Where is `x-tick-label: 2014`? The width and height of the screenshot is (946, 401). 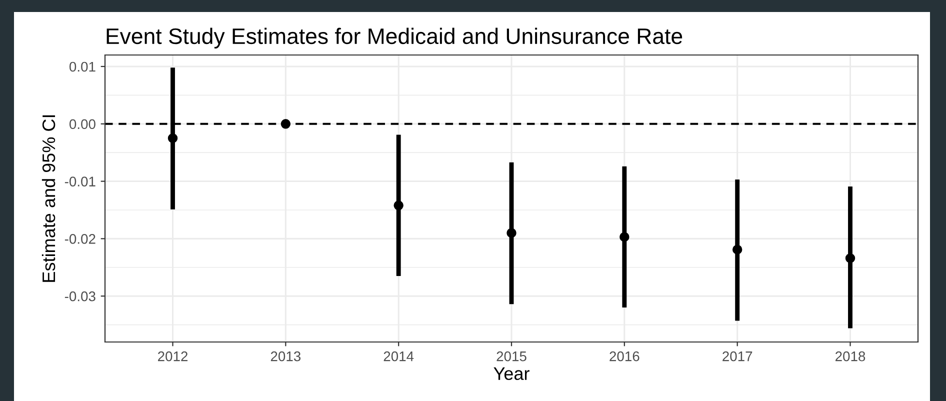
x-tick-label: 2014 is located at coordinates (399, 356).